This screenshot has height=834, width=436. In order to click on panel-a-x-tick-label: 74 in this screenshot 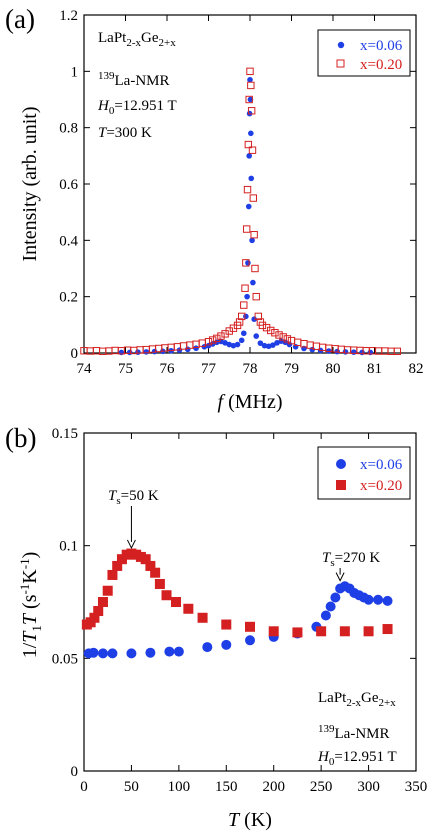, I will do `click(85, 369)`.